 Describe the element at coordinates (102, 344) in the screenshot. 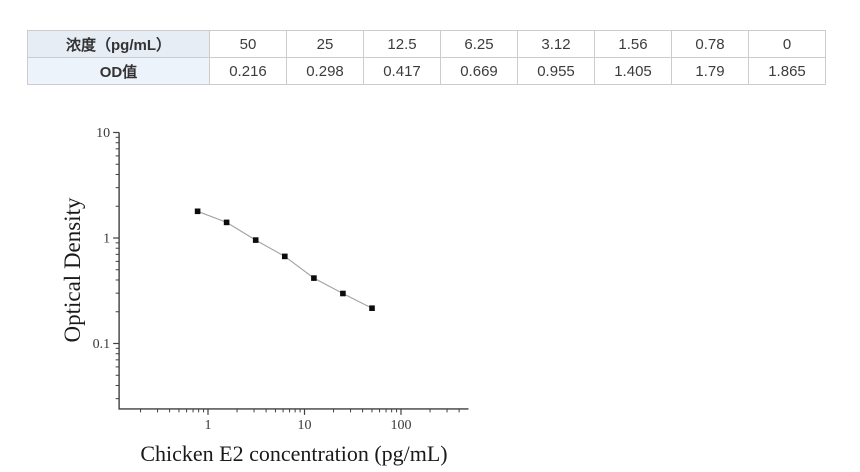

I see `y-tick-label: 0.1` at that location.